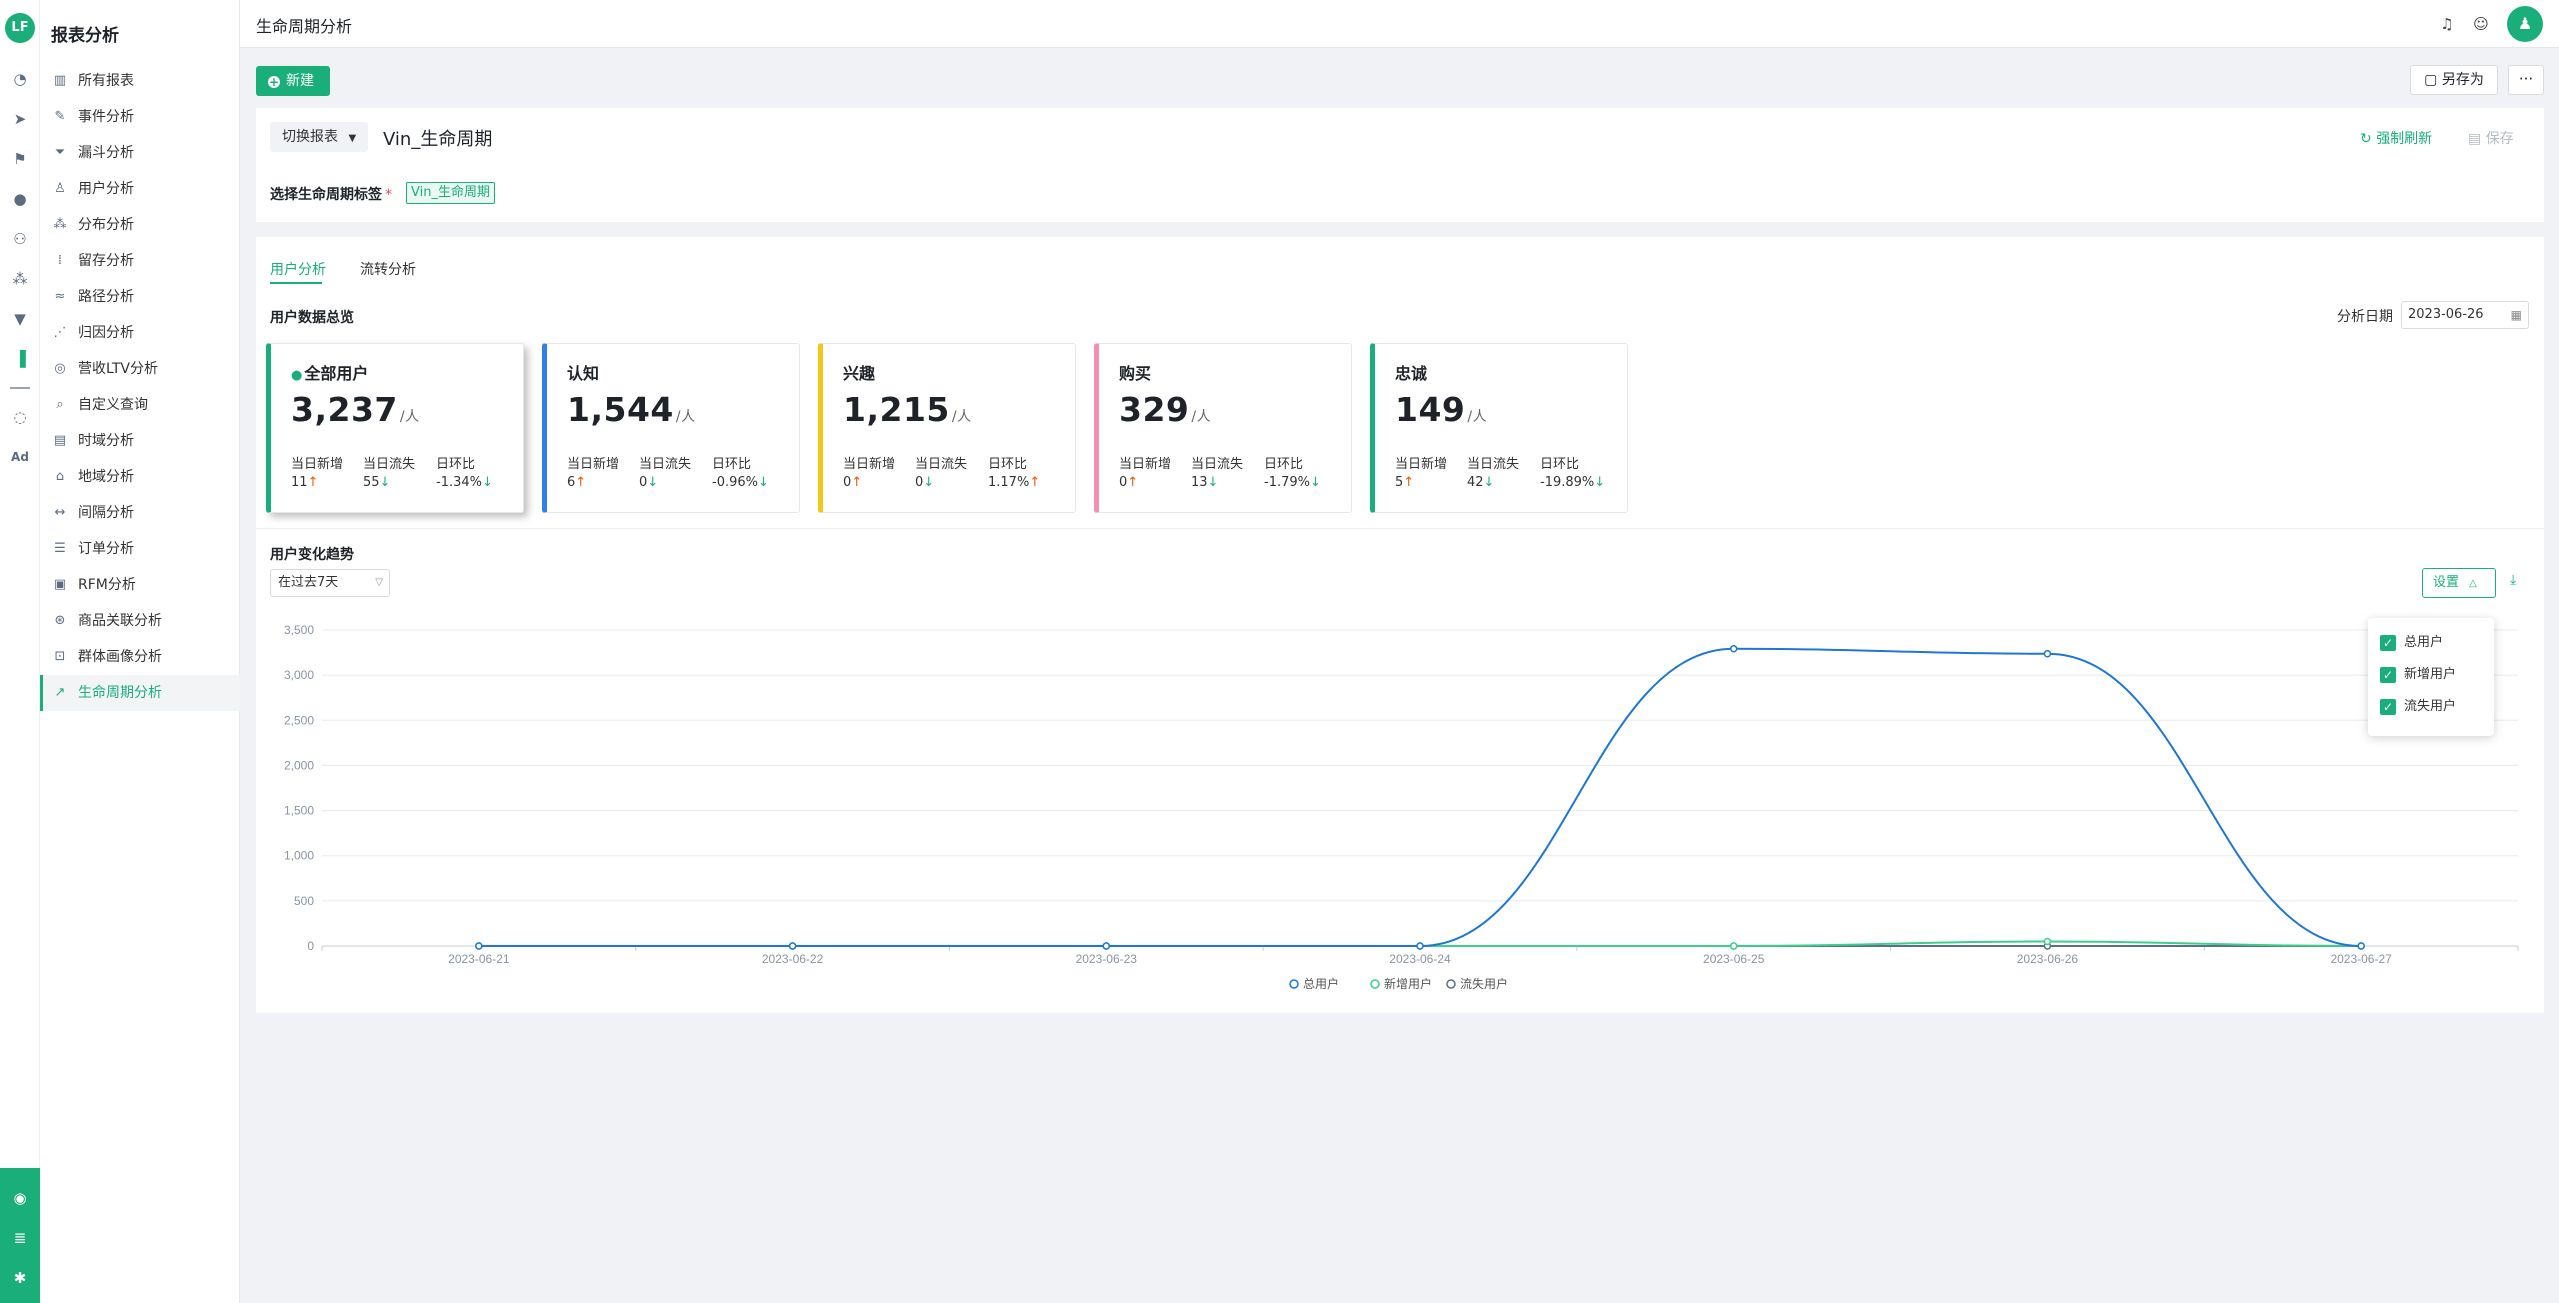  Describe the element at coordinates (344, 409) in the screenshot. I see `stat-card-number-value: 3,237` at that location.